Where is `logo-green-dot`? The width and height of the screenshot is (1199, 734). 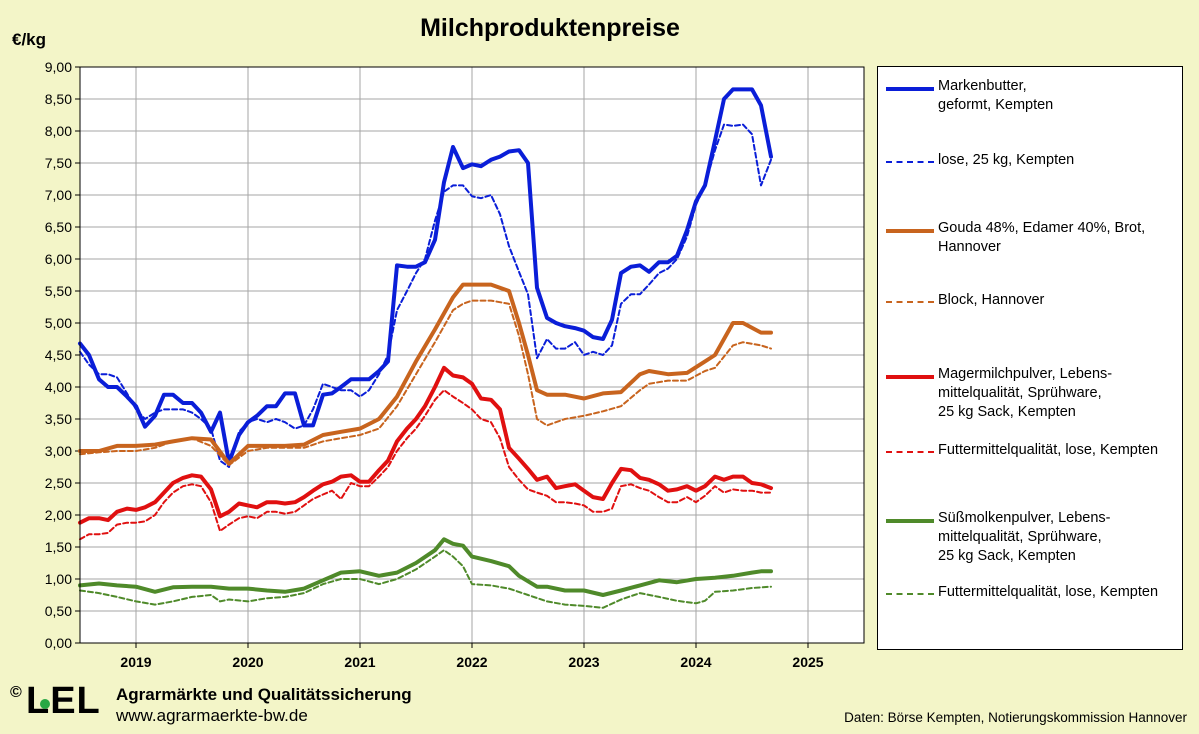
logo-green-dot is located at coordinates (45, 704).